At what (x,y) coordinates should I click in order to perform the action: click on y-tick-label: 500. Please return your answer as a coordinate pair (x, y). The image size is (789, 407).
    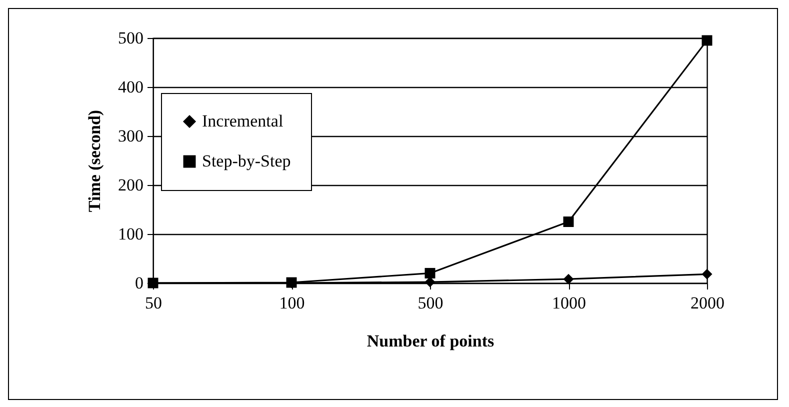
    Looking at the image, I should click on (131, 38).